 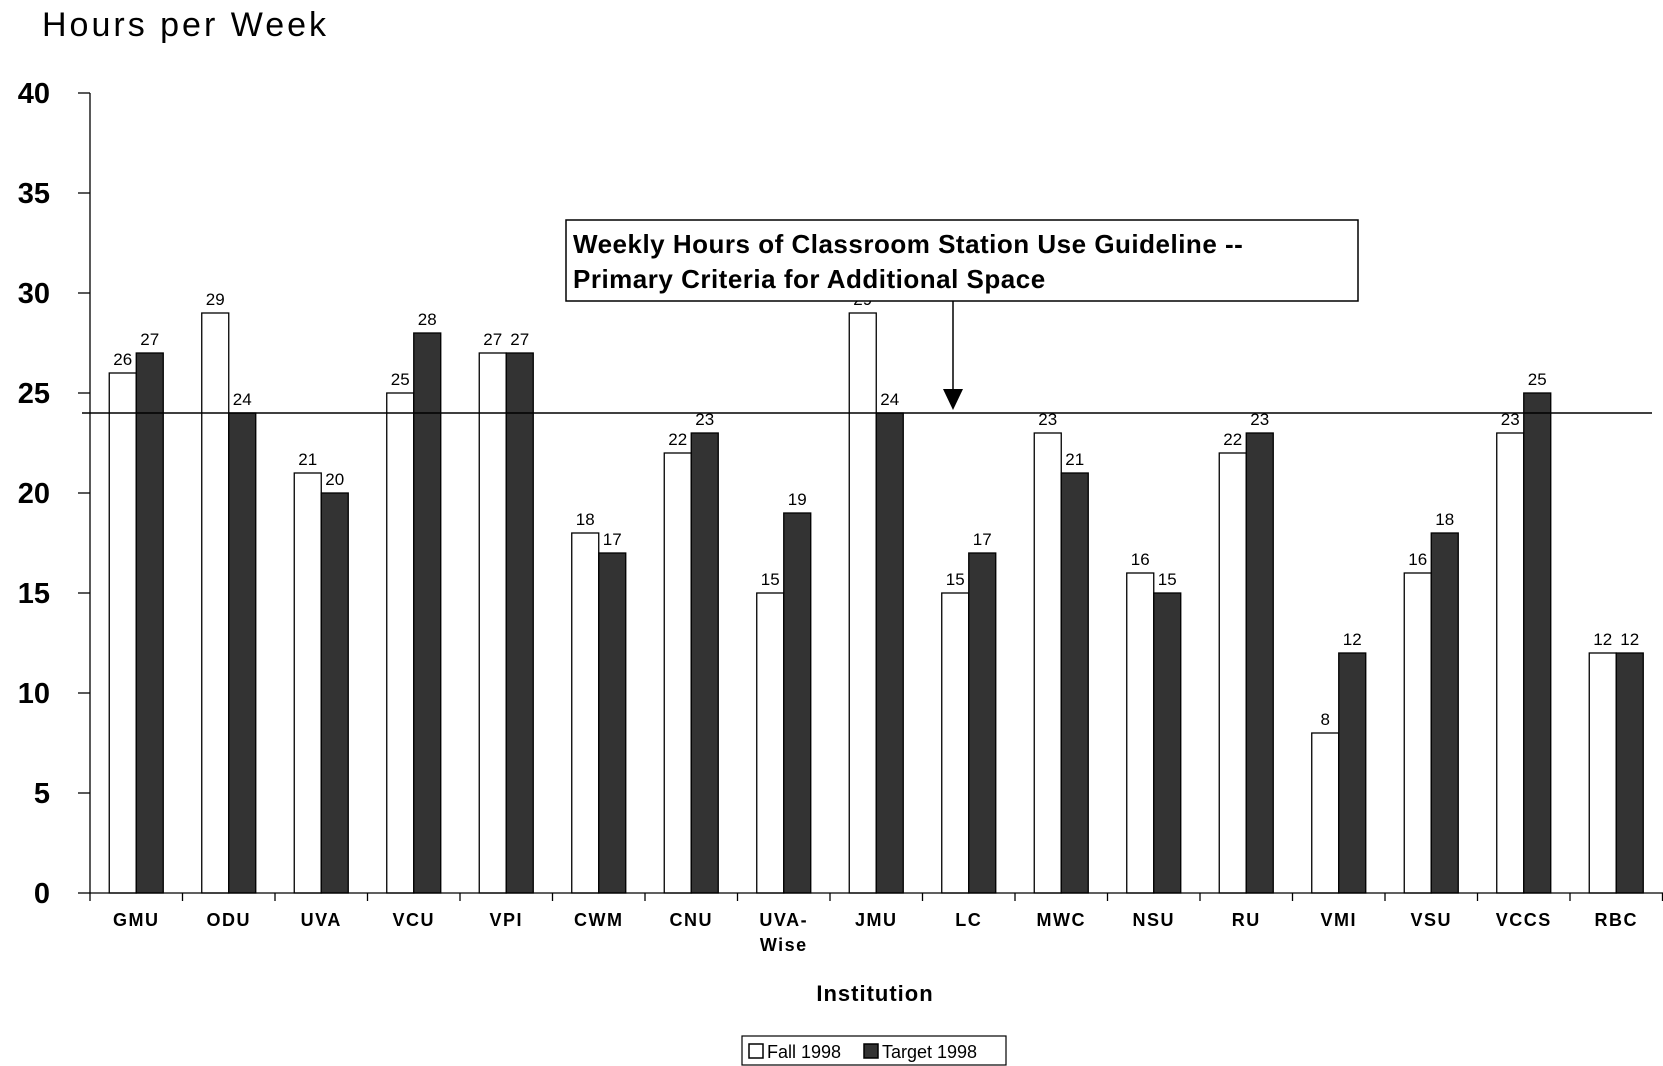 What do you see at coordinates (809, 279) in the screenshot?
I see `annotation-text: Primary Criteria for Additional Space` at bounding box center [809, 279].